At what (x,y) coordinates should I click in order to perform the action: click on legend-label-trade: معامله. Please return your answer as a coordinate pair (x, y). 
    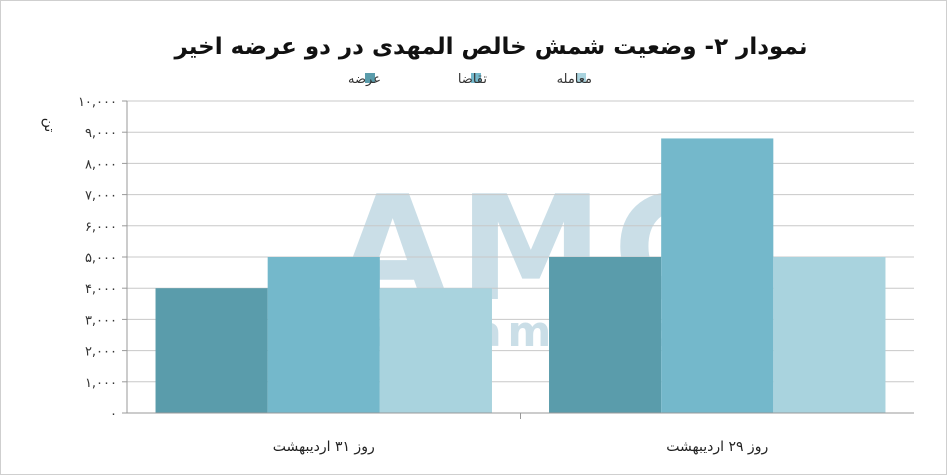
    Looking at the image, I should click on (574, 79).